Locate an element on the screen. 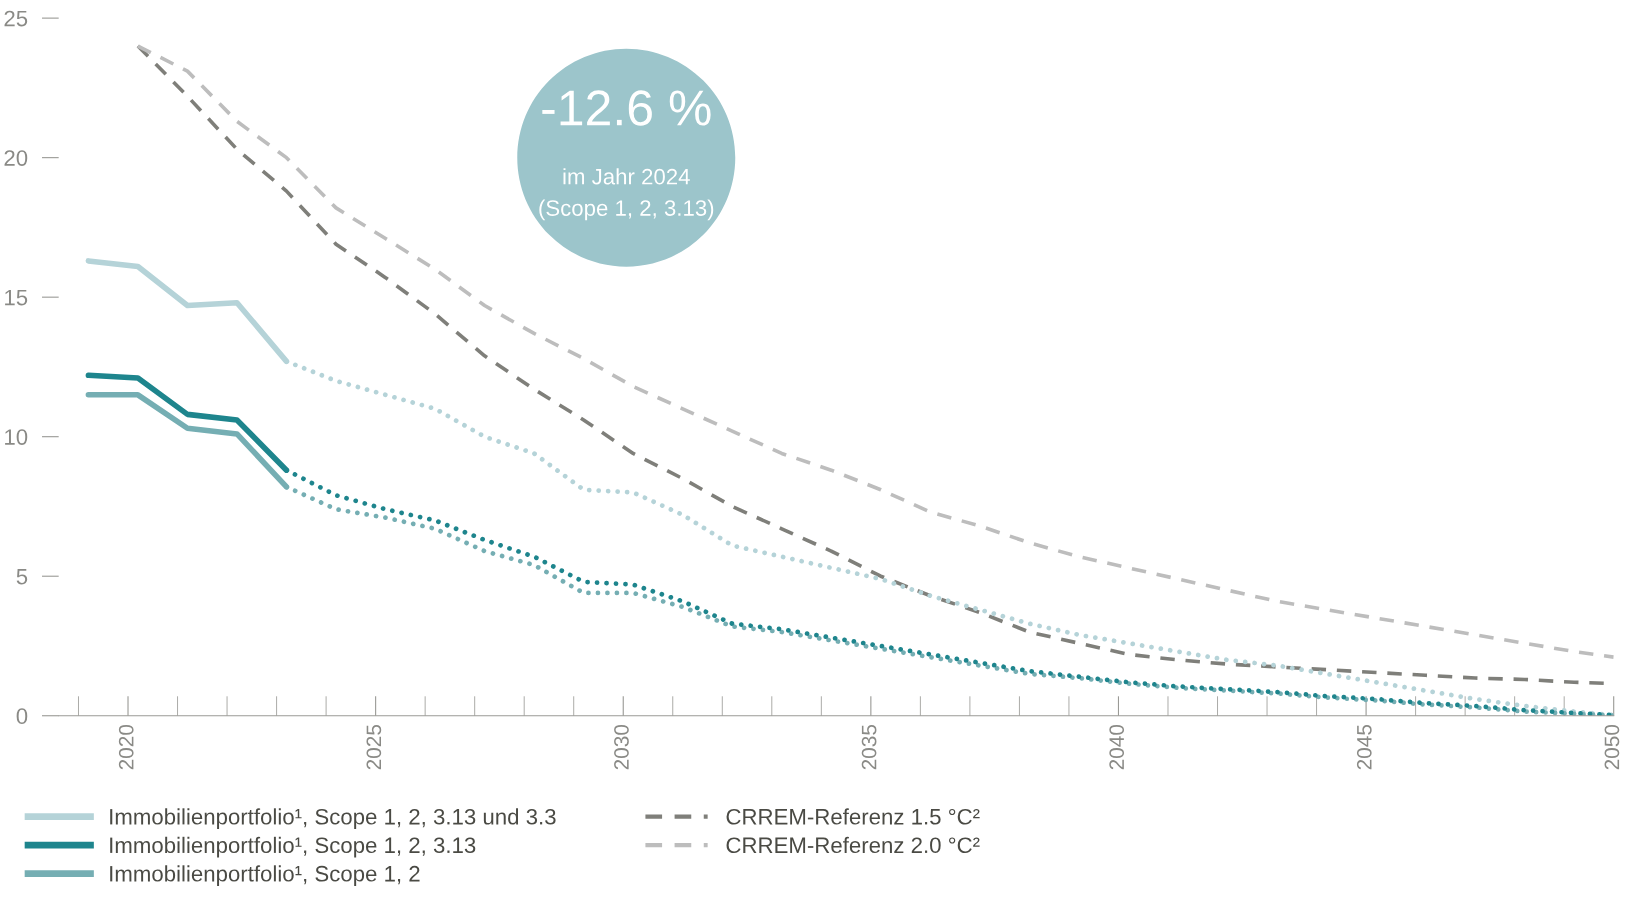  legend-label: Immobilienportfolio¹, Scope 1, 2 is located at coordinates (265, 875).